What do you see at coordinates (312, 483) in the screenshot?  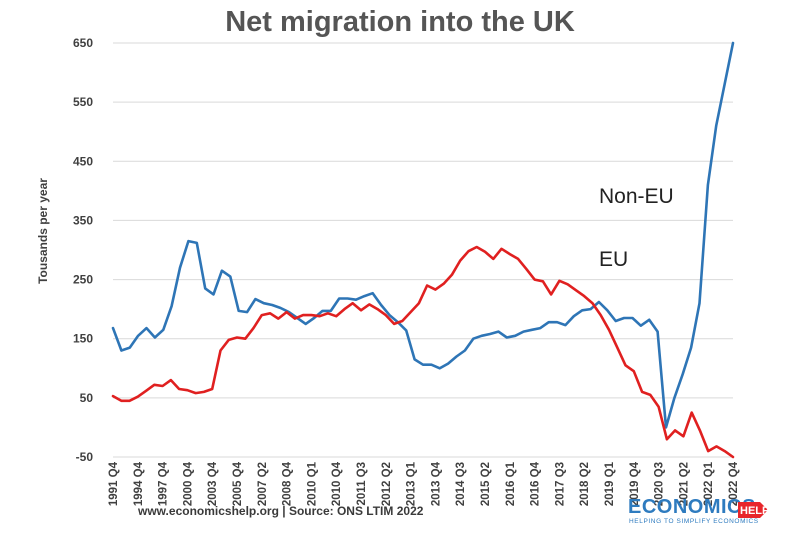 I see `x-tick-label: 2010 Q1` at bounding box center [312, 483].